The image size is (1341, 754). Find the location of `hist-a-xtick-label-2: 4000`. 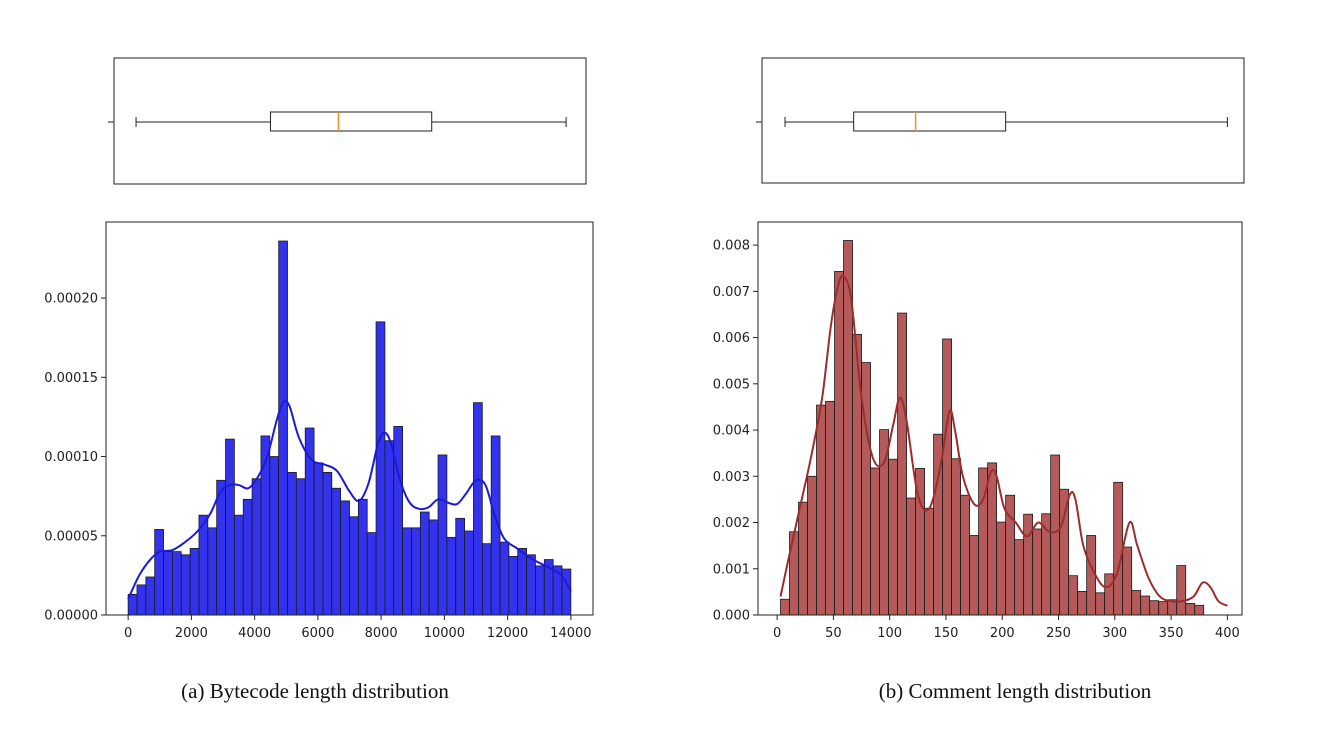

hist-a-xtick-label-2: 4000 is located at coordinates (254, 633).